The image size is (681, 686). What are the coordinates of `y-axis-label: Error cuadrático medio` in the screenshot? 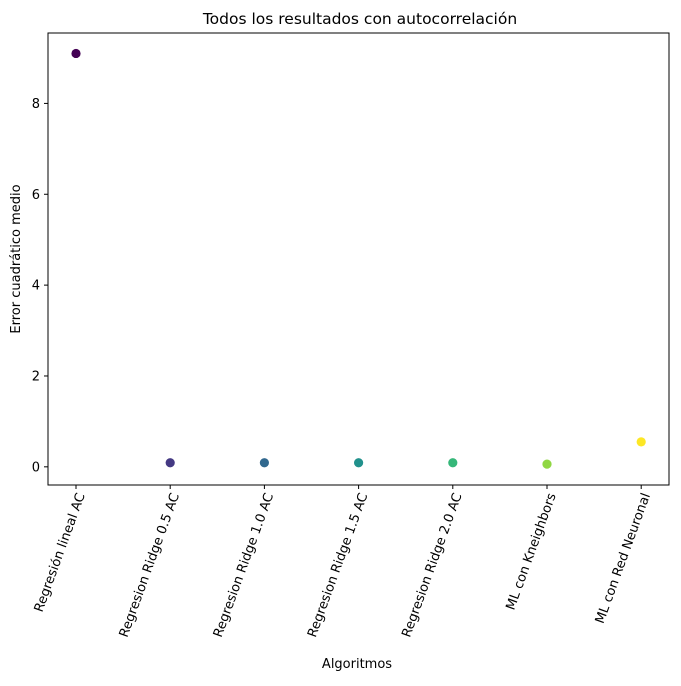 It's located at (16, 258).